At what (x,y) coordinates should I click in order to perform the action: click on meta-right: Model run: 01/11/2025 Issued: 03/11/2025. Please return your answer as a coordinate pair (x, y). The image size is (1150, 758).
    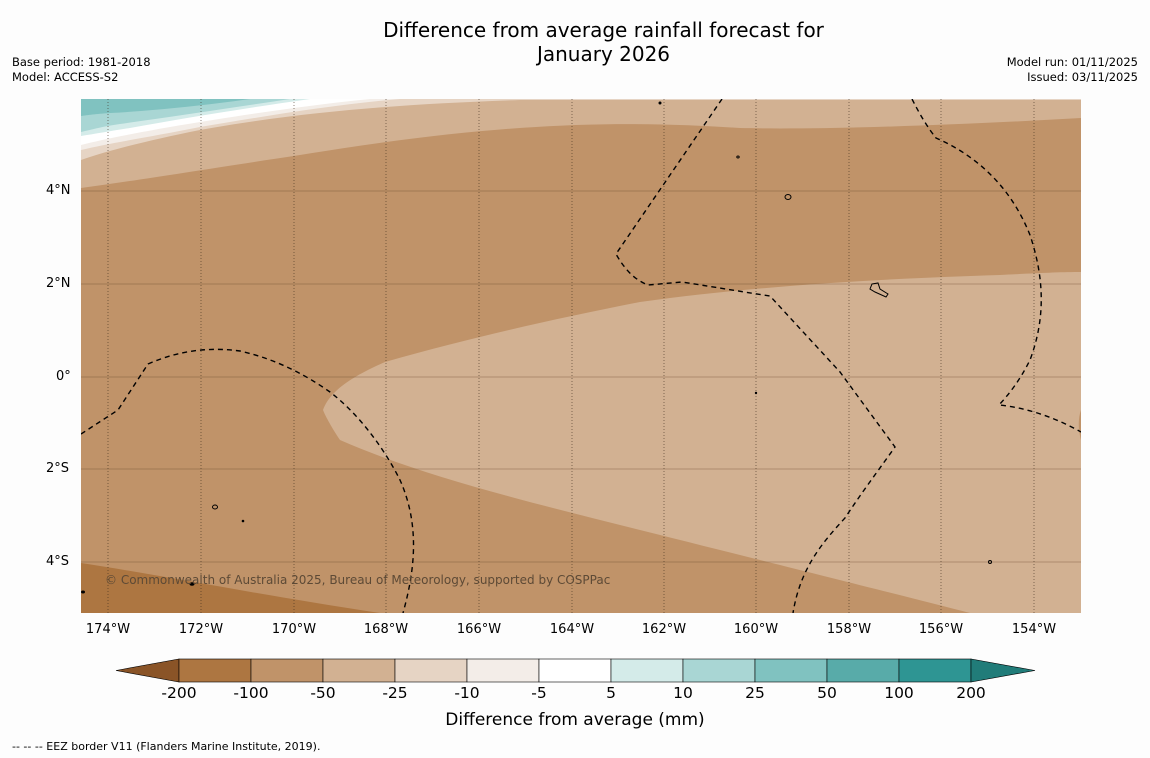
    Looking at the image, I should click on (1072, 70).